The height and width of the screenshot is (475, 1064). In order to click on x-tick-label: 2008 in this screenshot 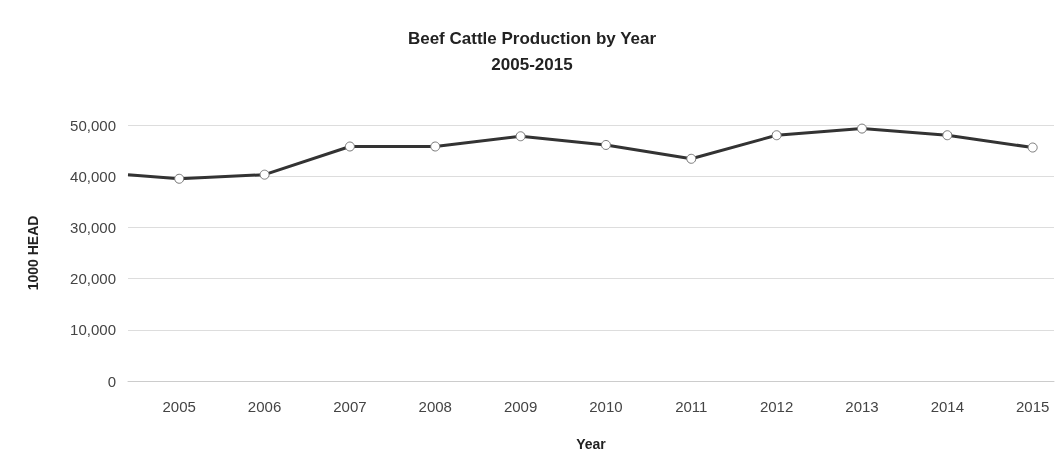, I will do `click(435, 406)`.